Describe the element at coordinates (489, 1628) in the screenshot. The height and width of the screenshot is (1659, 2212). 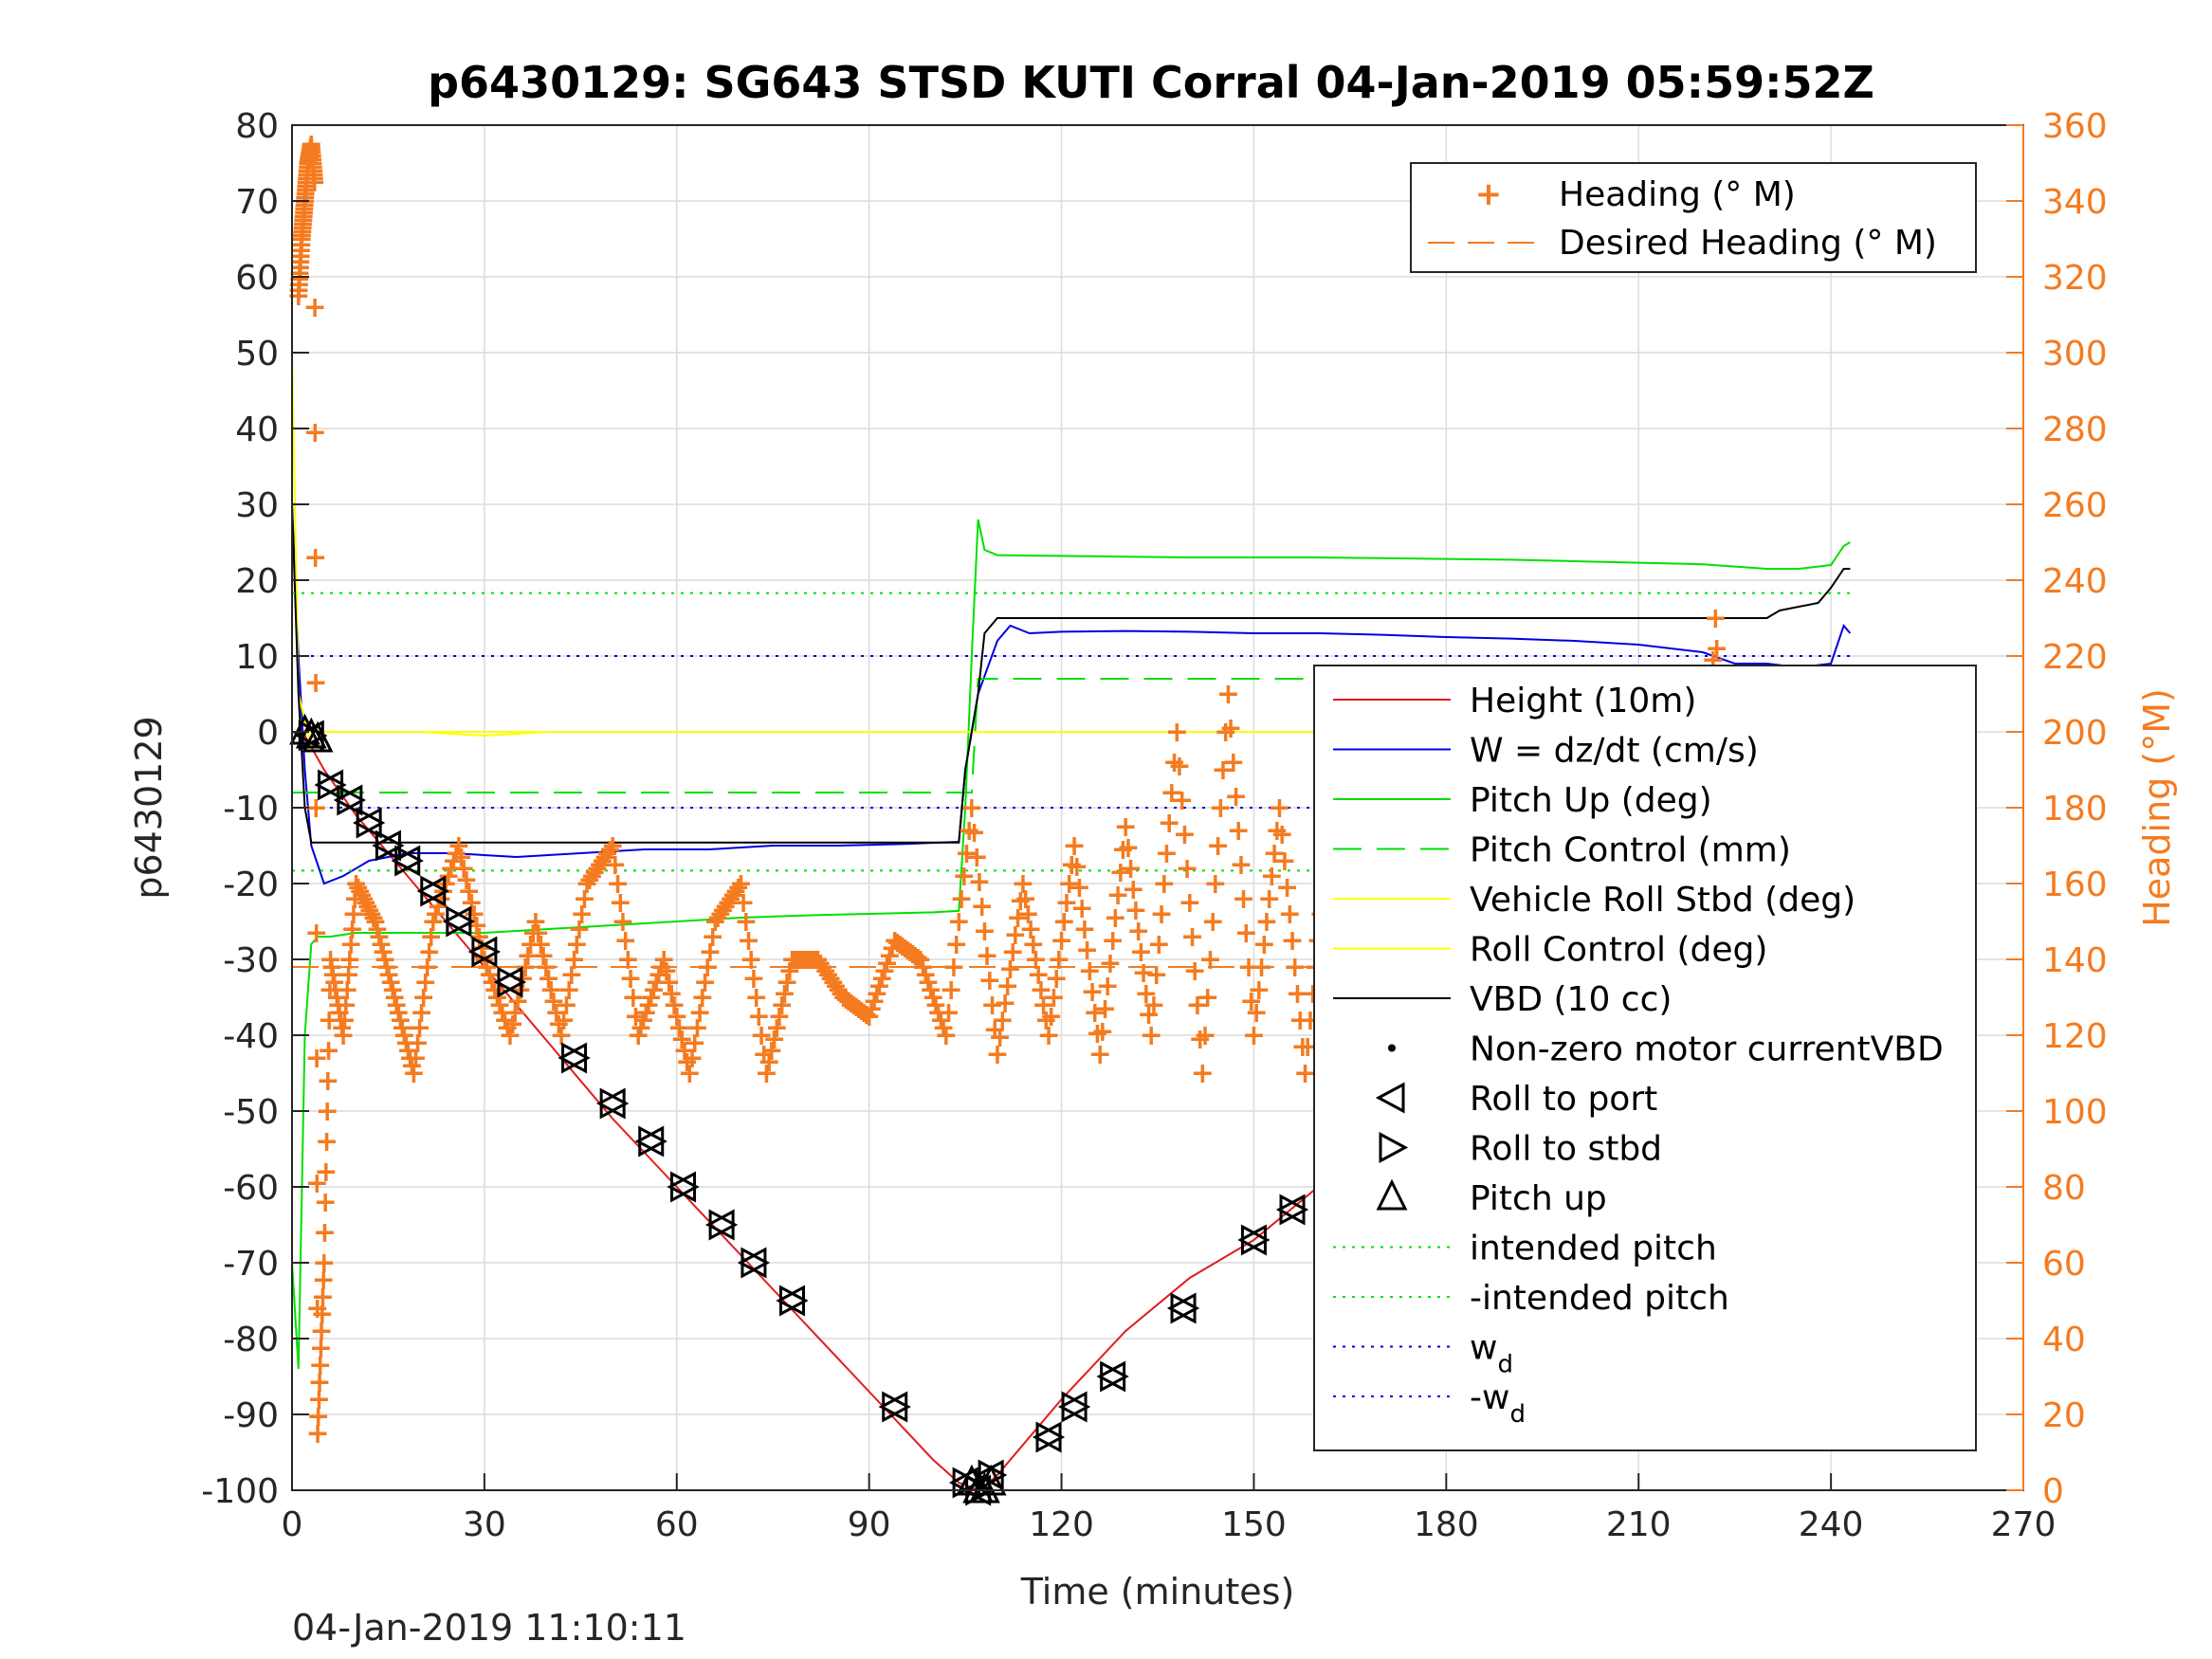
I see `footer-timestamp: 04-Jan-2019 11:10:11` at that location.